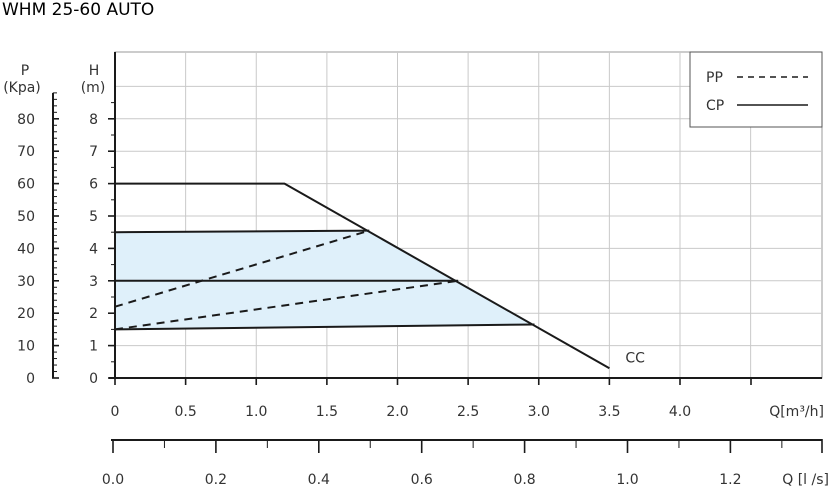 The image size is (833, 489). What do you see at coordinates (26, 152) in the screenshot?
I see `p-tick-label-7: 70` at bounding box center [26, 152].